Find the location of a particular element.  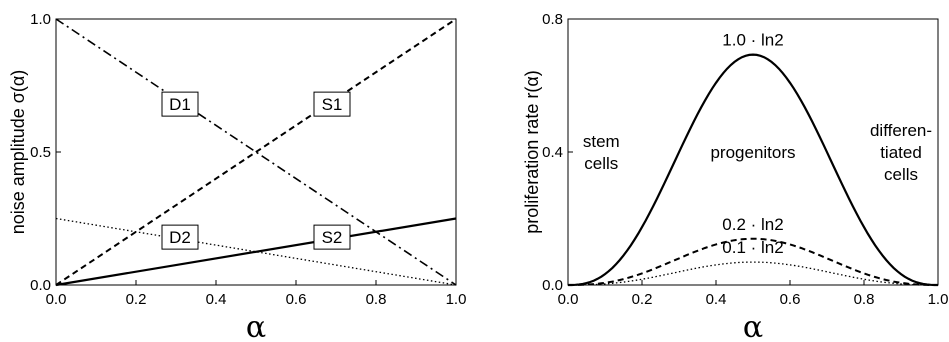

series-label-s1: S1 is located at coordinates (332, 104).